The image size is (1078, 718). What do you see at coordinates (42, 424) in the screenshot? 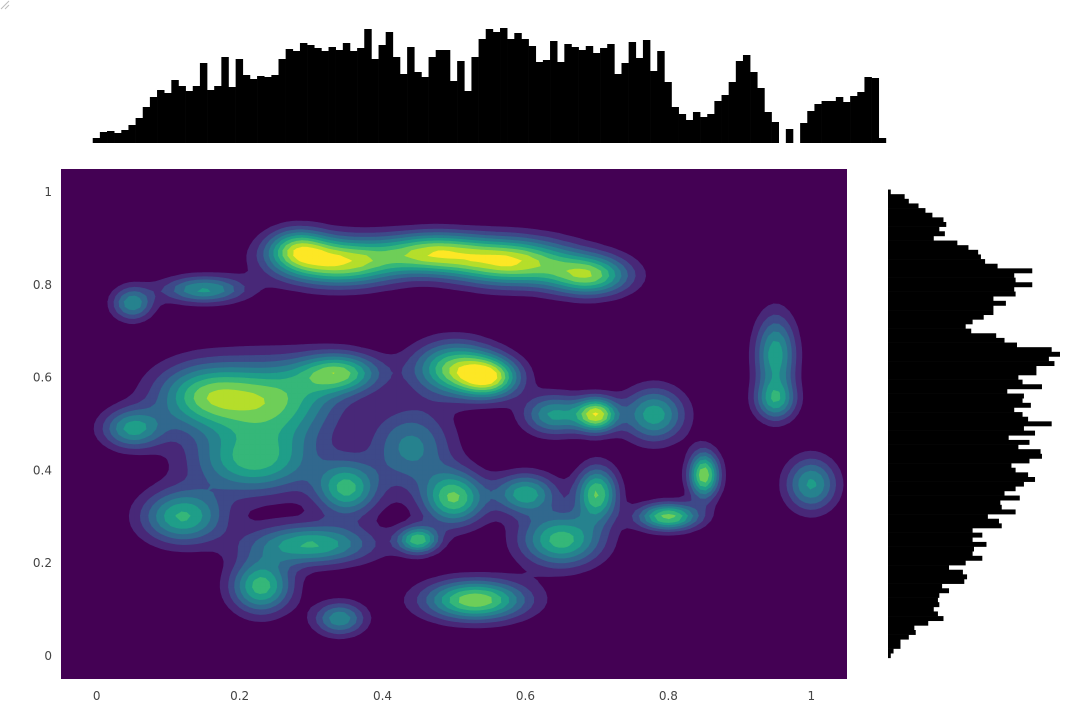
I see `y-axis-ticks: 0 0.2 0.4 0.6 0.8 1` at bounding box center [42, 424].